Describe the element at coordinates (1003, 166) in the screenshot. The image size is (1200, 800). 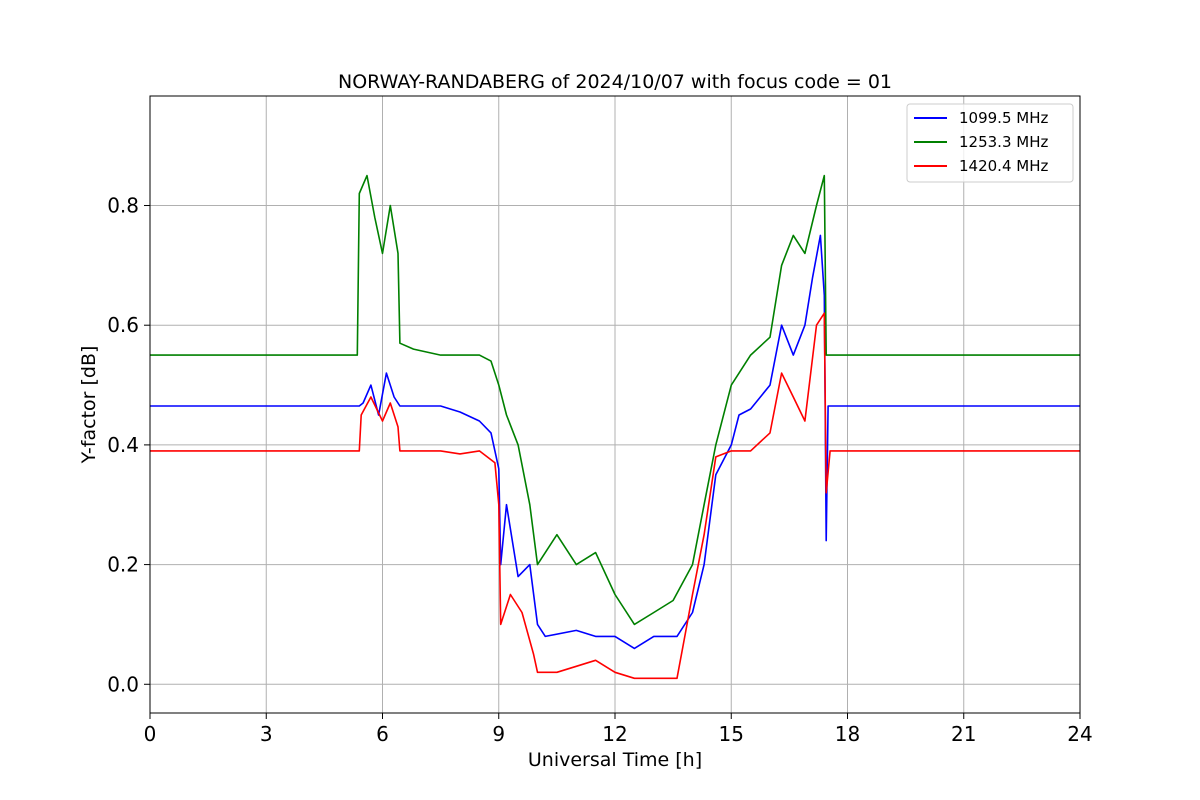
I see `legend-label: 1420.4 MHz` at that location.